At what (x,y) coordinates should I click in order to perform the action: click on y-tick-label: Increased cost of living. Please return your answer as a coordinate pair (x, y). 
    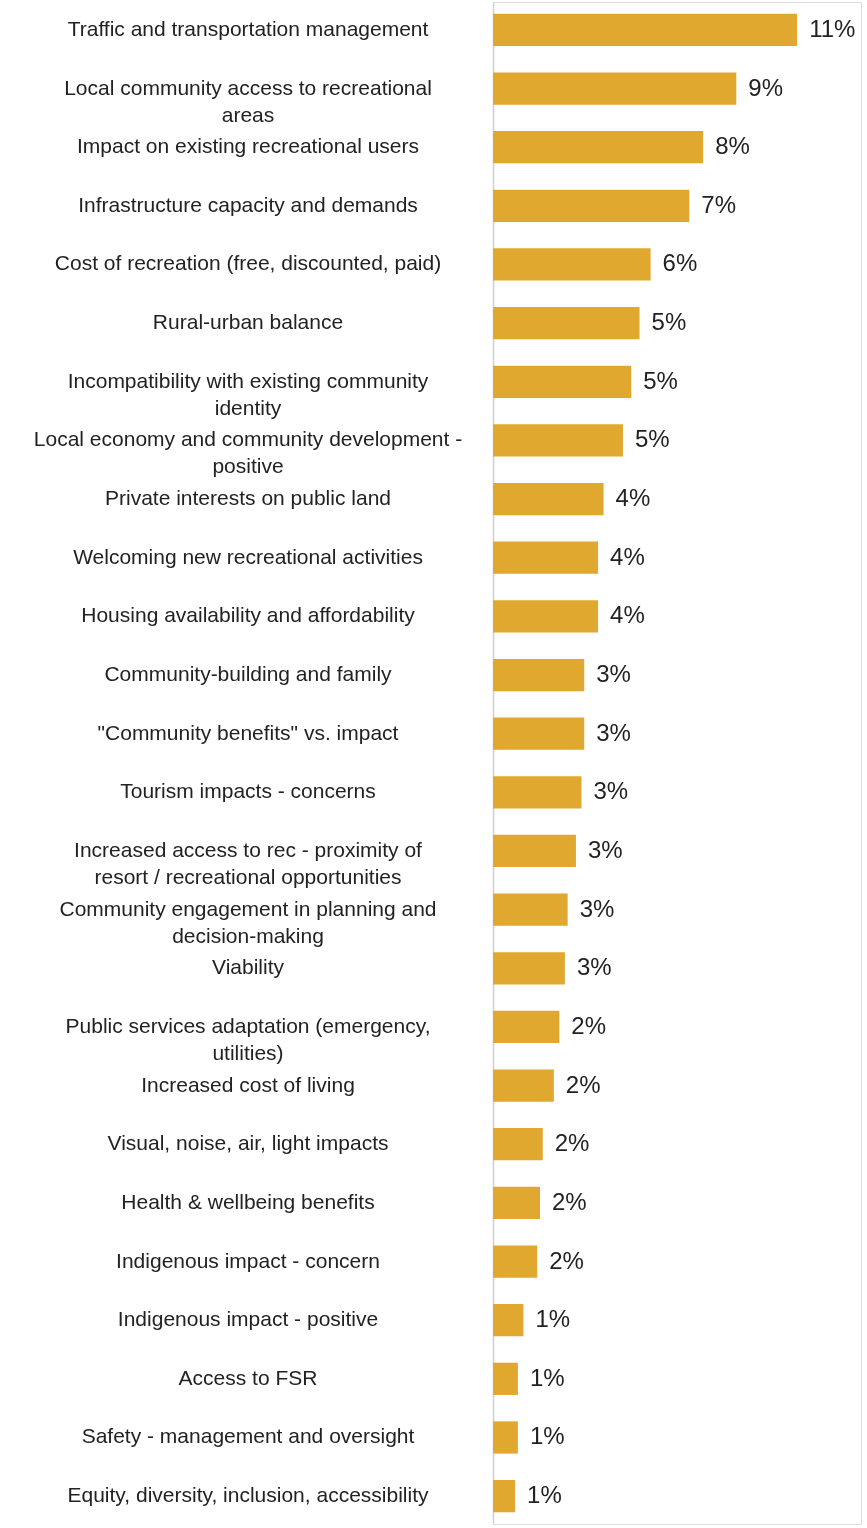
    Looking at the image, I should click on (248, 1084).